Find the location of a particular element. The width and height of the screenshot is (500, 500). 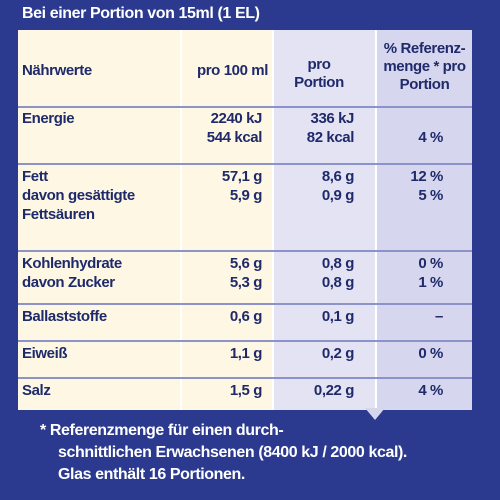

column-header: Nährwerte is located at coordinates (57, 70).